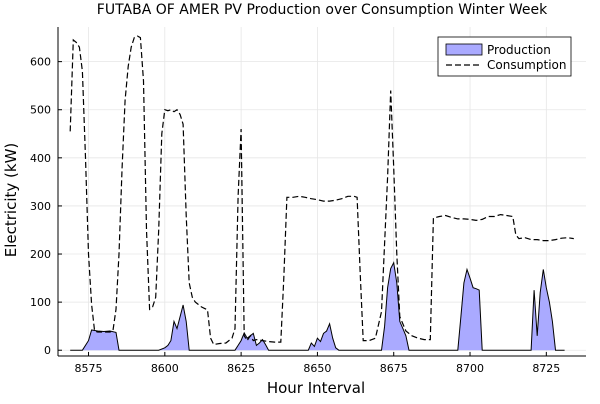  I want to click on y-tick-label: 200, so click(40, 254).